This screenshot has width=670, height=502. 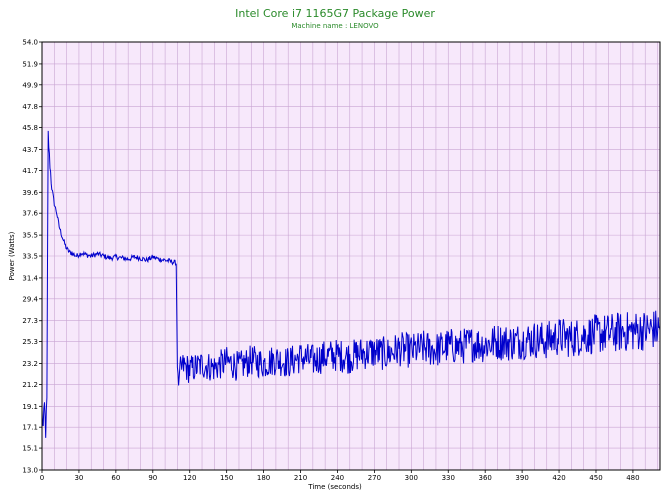 What do you see at coordinates (30, 150) in the screenshot?
I see `y-tick-label: 43.7` at bounding box center [30, 150].